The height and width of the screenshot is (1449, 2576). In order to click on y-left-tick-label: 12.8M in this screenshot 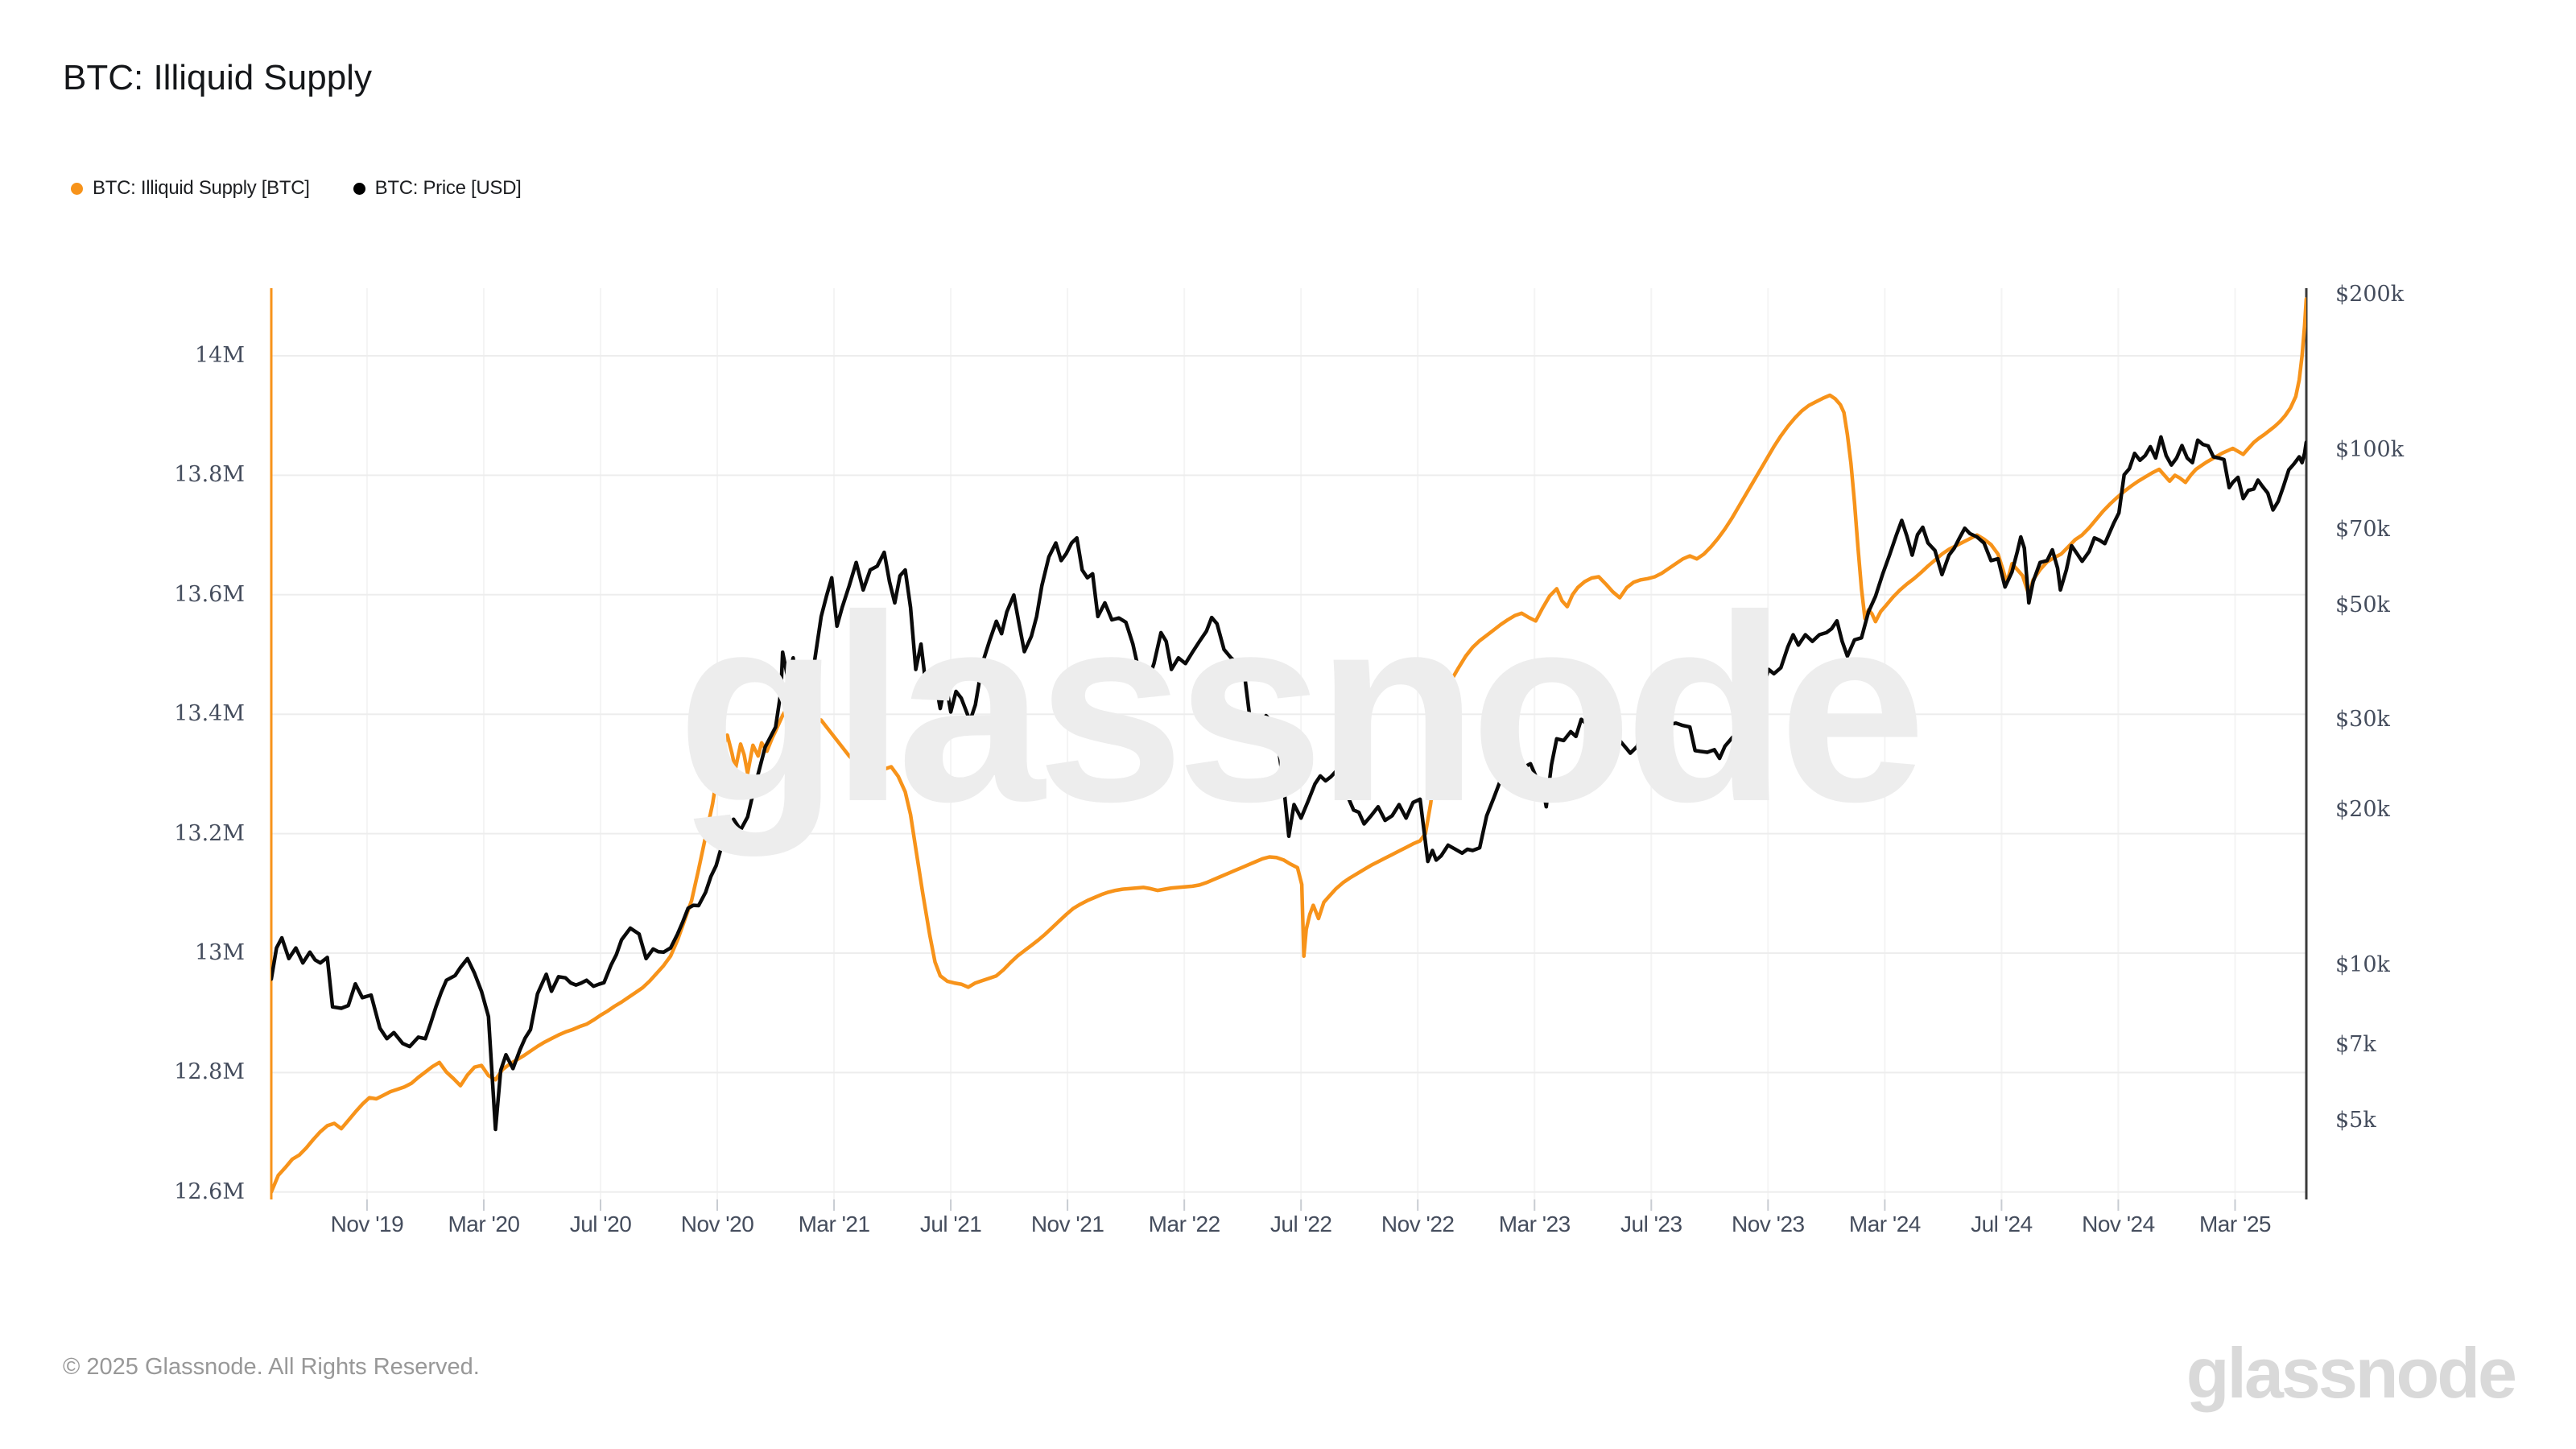, I will do `click(209, 1072)`.